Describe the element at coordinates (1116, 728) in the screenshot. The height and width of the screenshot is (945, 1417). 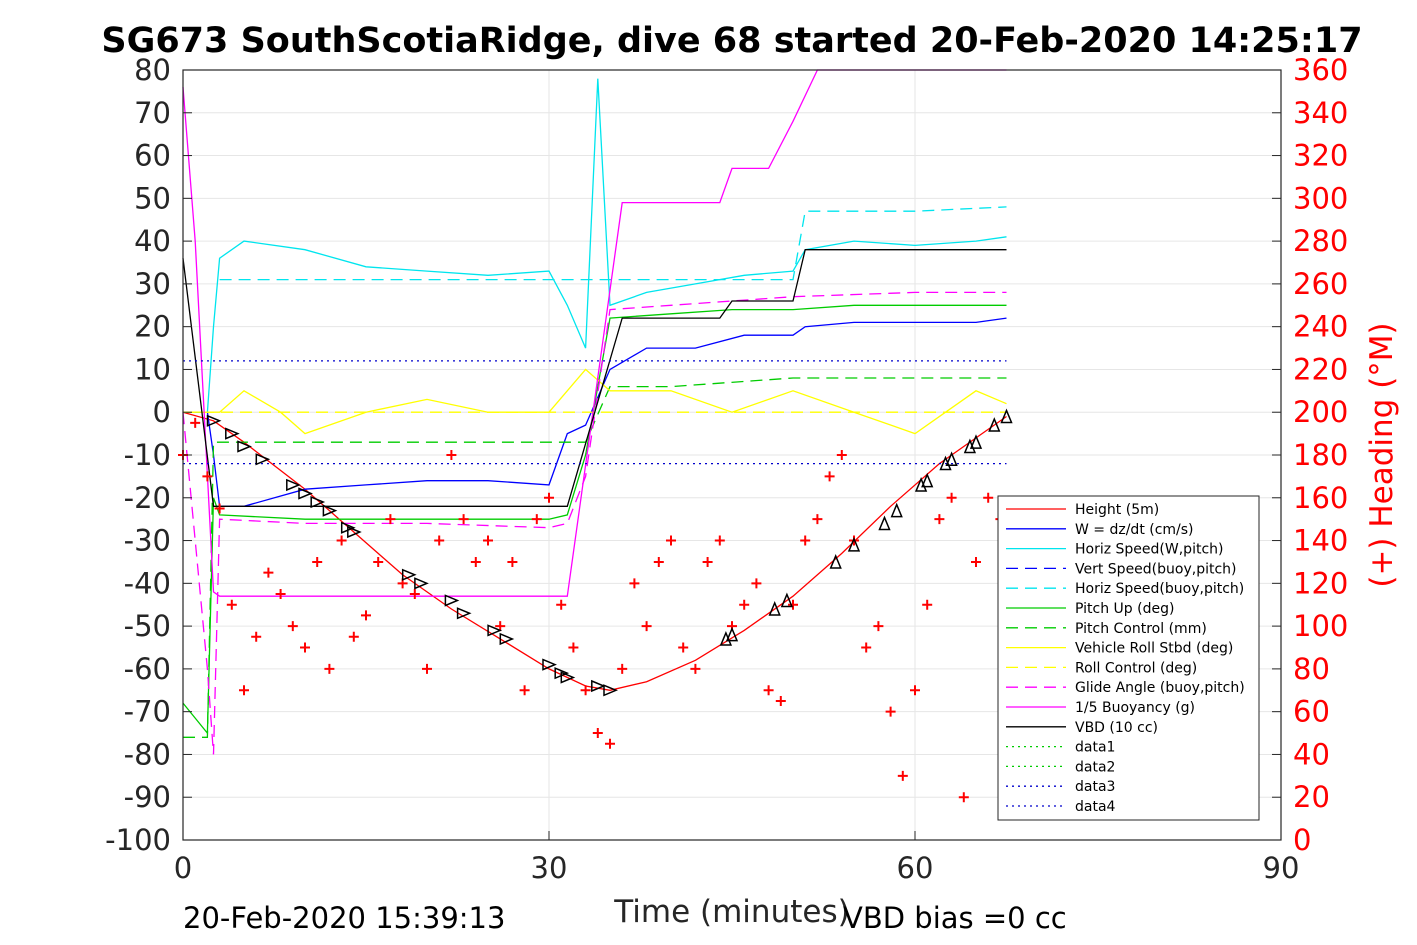
I see `legend-label: VBD (10 cc)` at that location.